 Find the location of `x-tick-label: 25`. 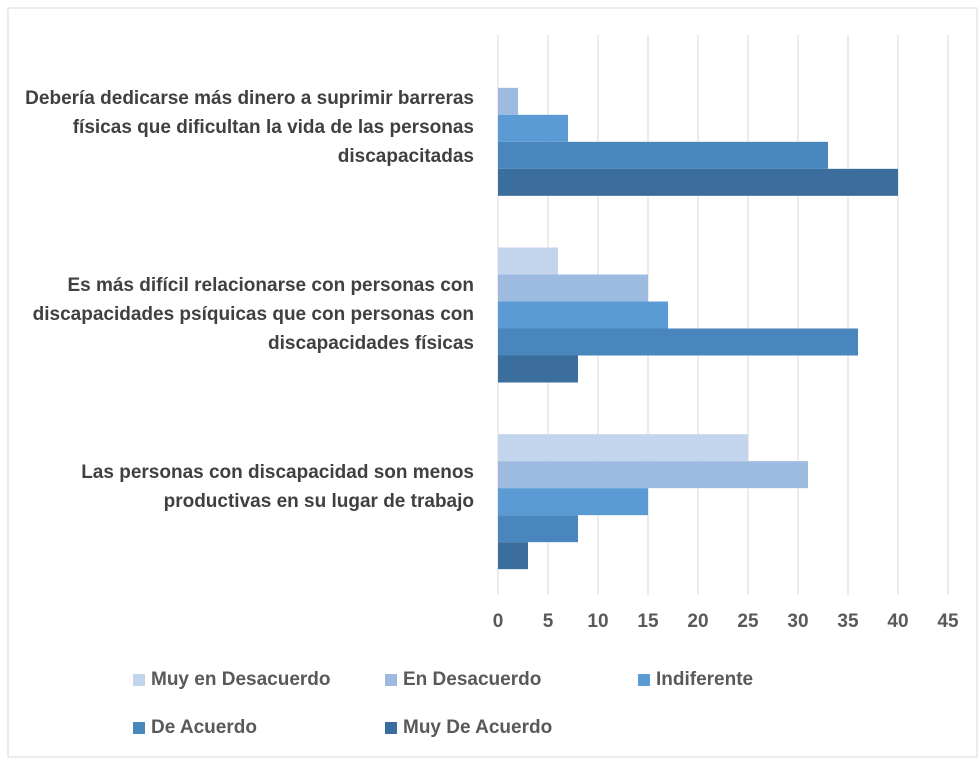

x-tick-label: 25 is located at coordinates (748, 621).